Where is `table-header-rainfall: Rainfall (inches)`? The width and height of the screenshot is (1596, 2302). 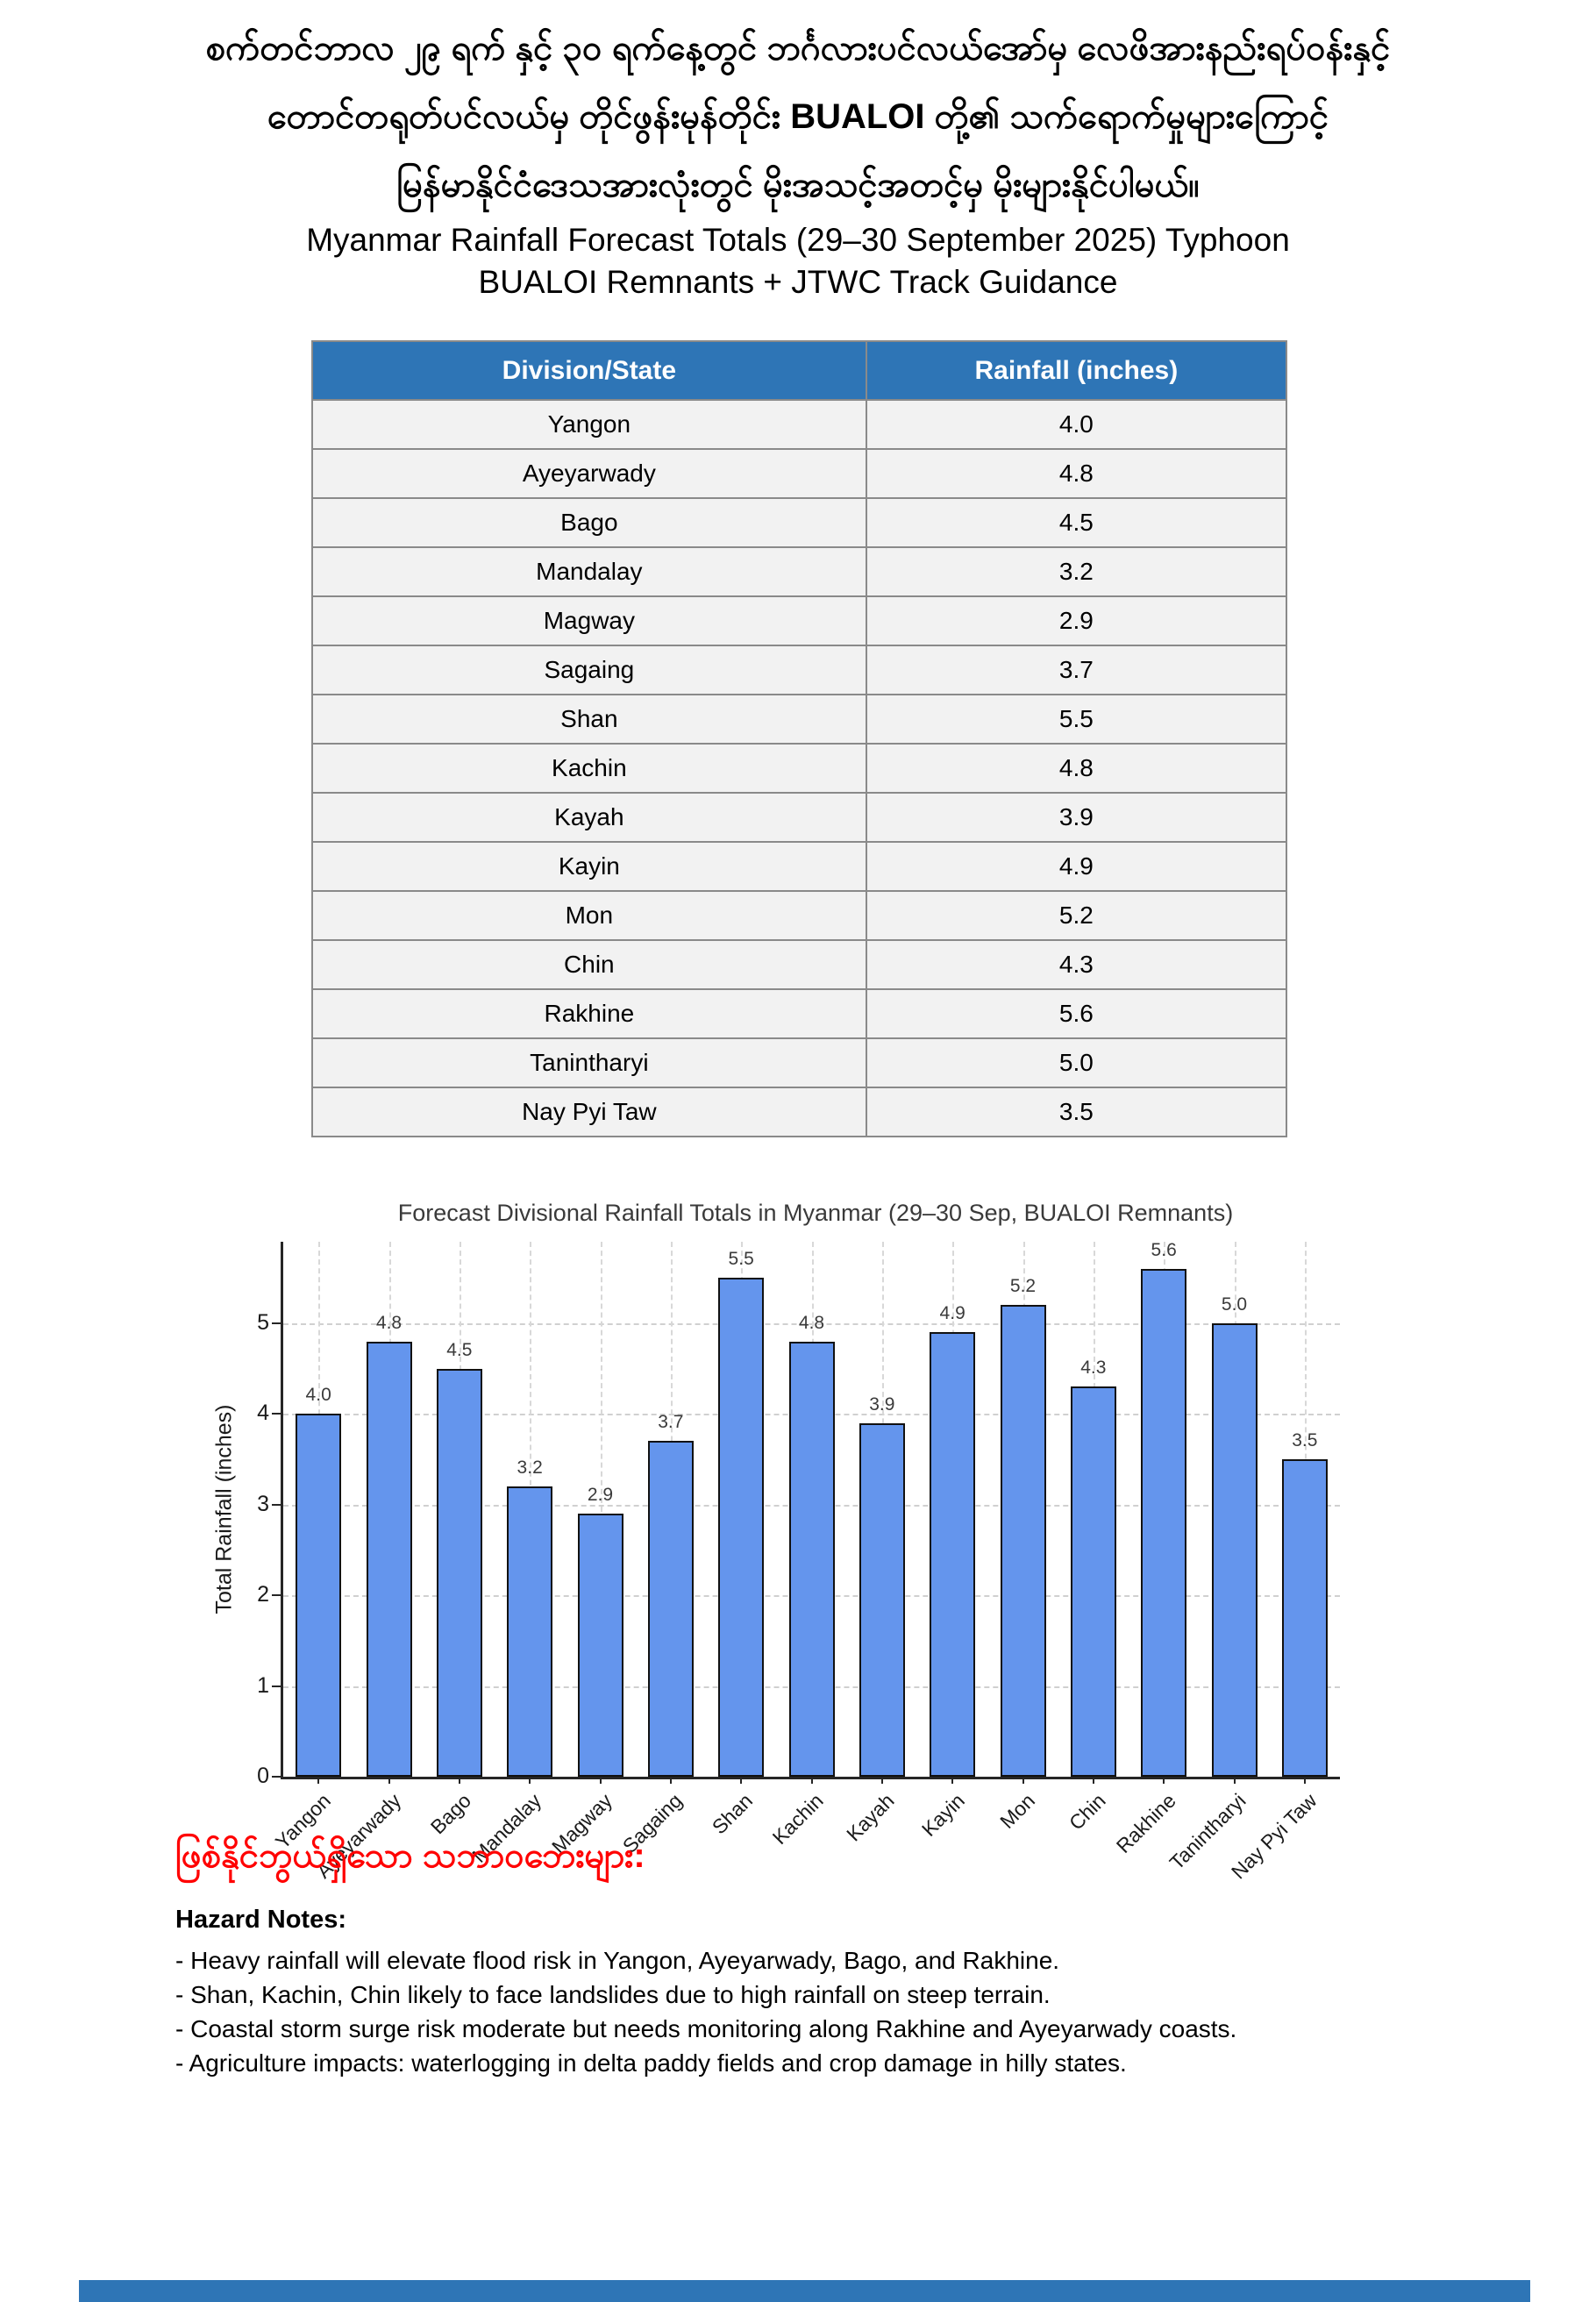 table-header-rainfall: Rainfall (inches) is located at coordinates (1076, 370).